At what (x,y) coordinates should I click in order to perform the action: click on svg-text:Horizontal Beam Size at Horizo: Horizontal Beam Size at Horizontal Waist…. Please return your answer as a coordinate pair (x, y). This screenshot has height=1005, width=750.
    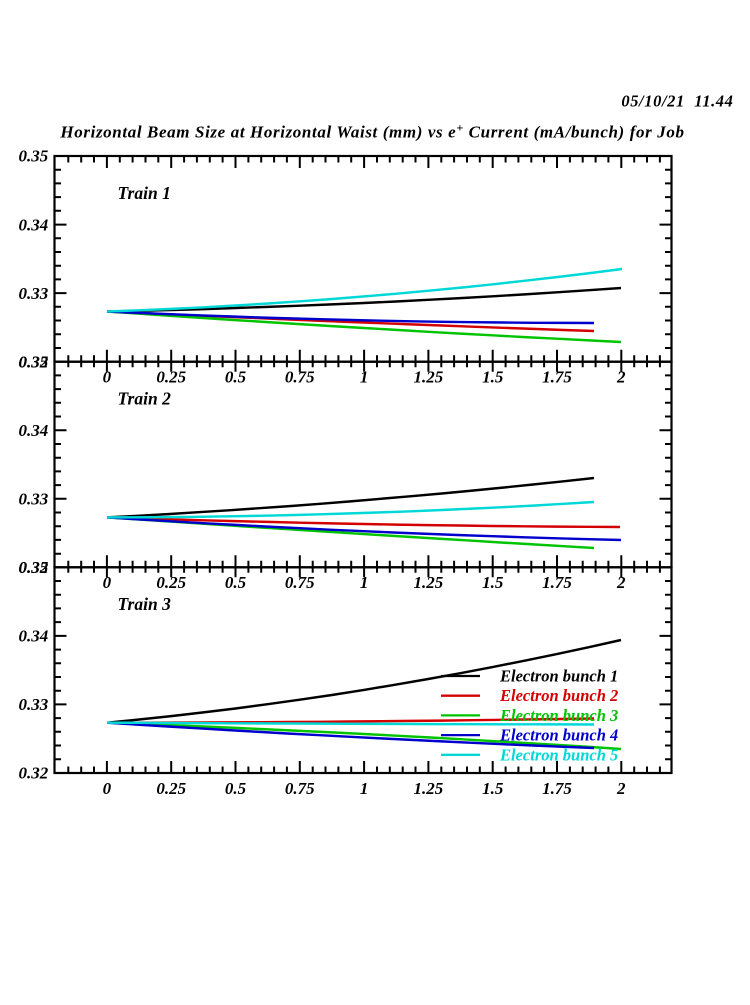
    Looking at the image, I should click on (371, 131).